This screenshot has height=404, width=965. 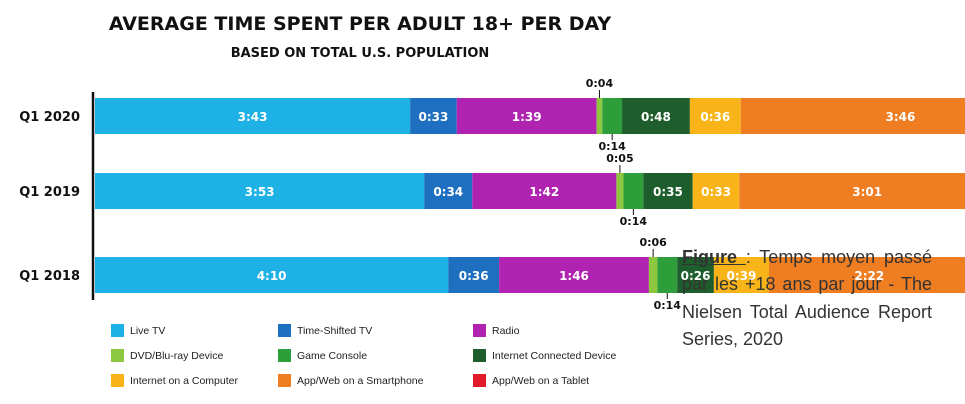 I want to click on data-label-live-tv-q1-2019: 3:53, so click(x=260, y=192).